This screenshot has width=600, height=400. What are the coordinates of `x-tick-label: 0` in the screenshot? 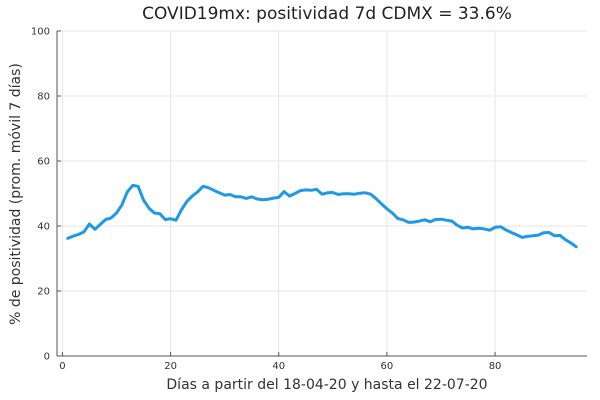 It's located at (62, 366).